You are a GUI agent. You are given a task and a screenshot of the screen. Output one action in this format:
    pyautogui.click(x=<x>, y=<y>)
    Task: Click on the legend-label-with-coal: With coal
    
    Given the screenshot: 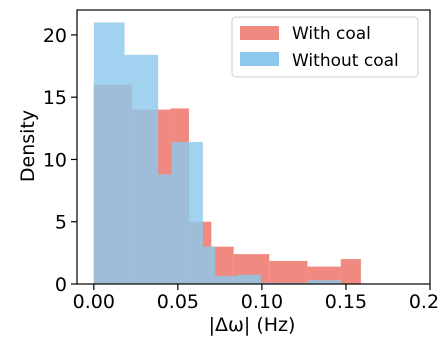 What is the action you would take?
    pyautogui.click(x=331, y=34)
    